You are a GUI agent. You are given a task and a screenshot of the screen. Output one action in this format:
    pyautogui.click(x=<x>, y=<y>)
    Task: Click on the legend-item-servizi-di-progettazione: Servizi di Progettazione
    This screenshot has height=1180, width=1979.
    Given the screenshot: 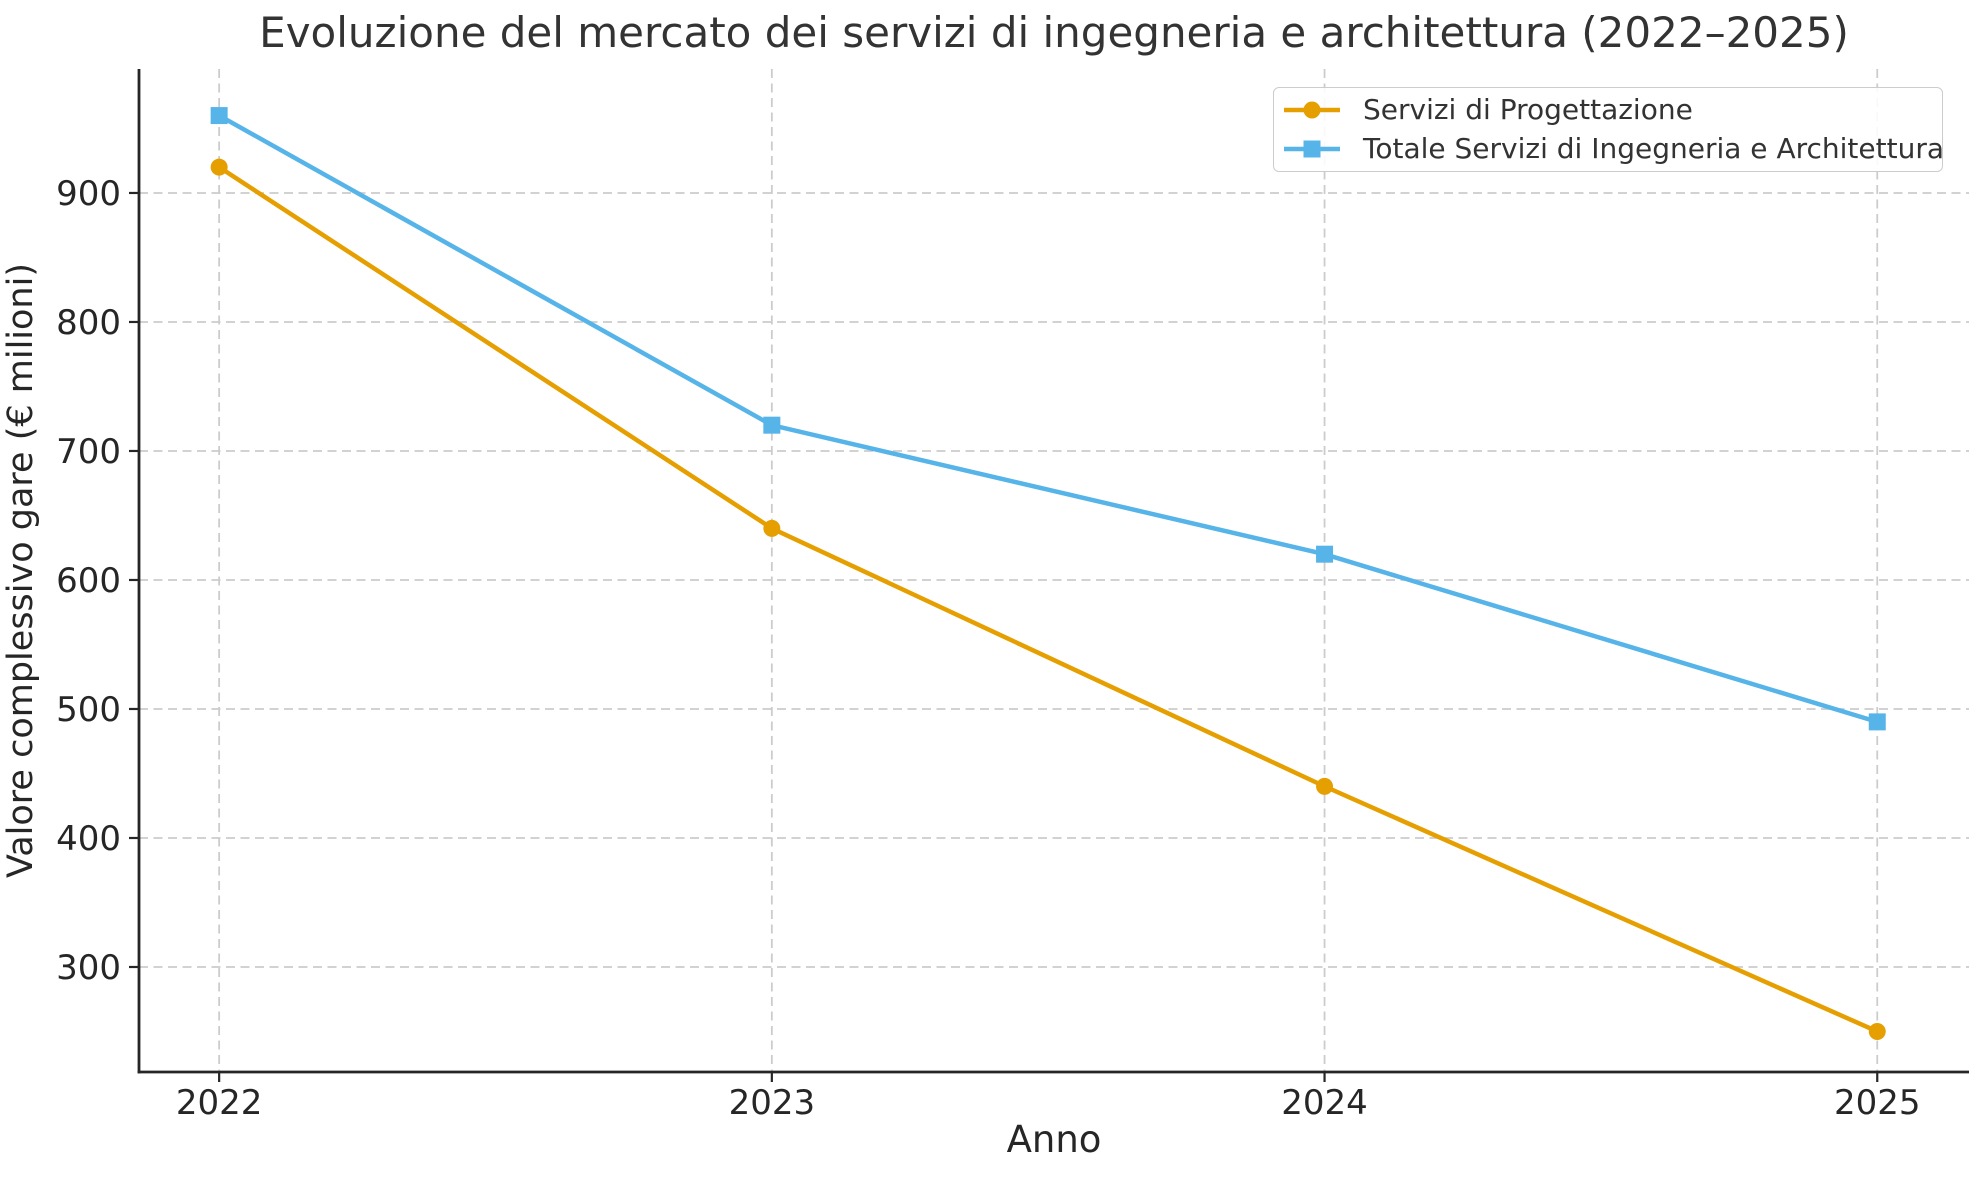 What is the action you would take?
    pyautogui.click(x=1606, y=109)
    